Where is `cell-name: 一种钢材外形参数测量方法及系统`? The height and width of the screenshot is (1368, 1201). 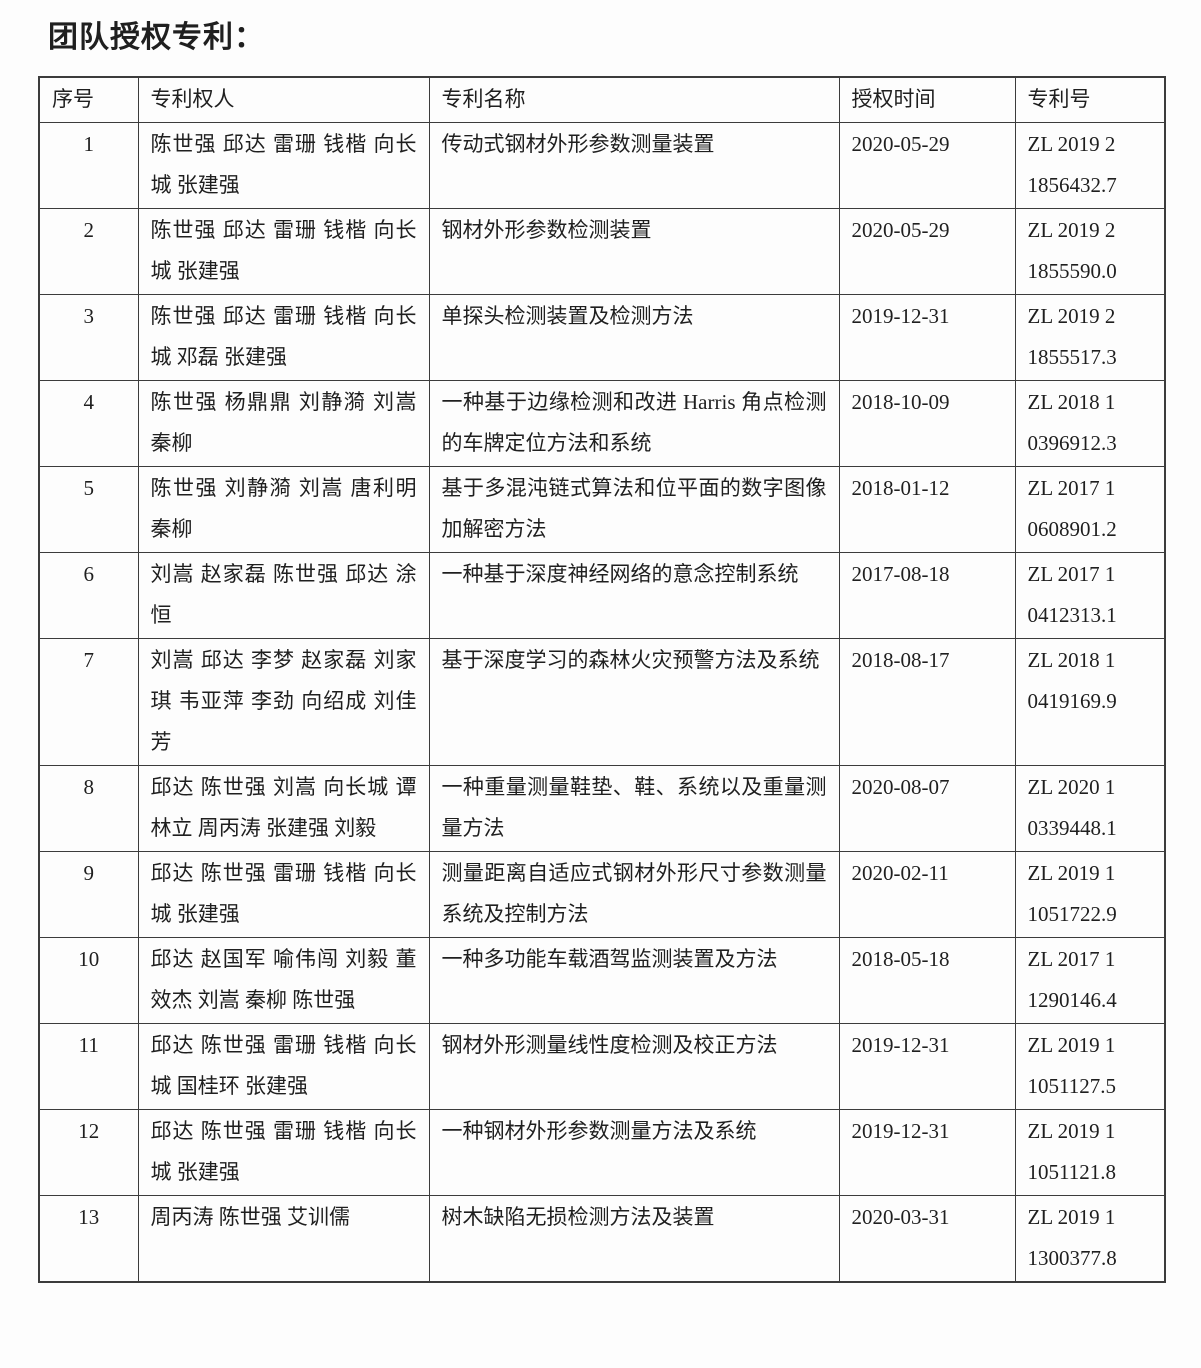
cell-name: 一种钢材外形参数测量方法及系统 is located at coordinates (634, 1152).